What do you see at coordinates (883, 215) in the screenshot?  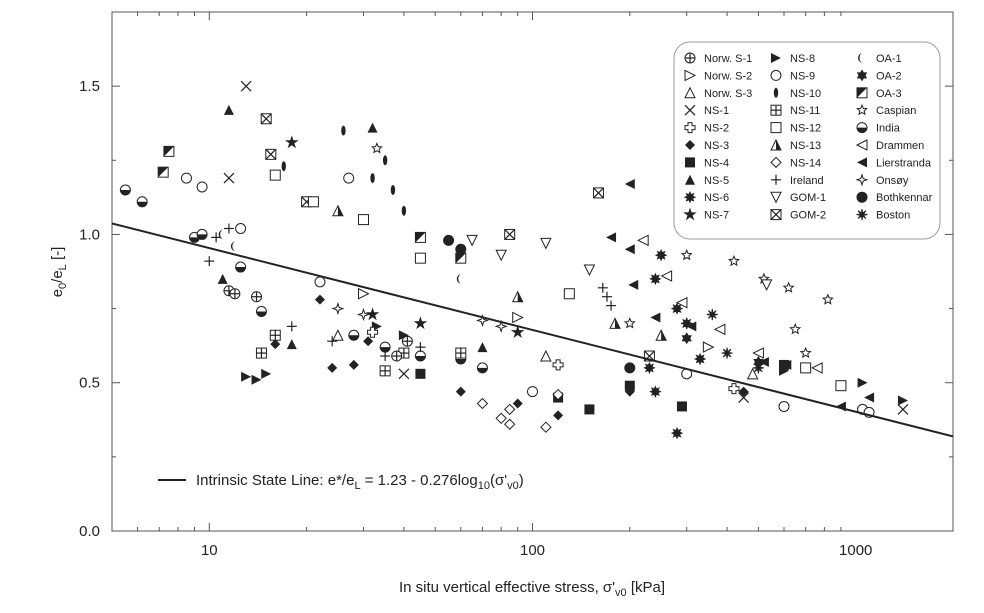 I see `legend-item-boston: Boston` at bounding box center [883, 215].